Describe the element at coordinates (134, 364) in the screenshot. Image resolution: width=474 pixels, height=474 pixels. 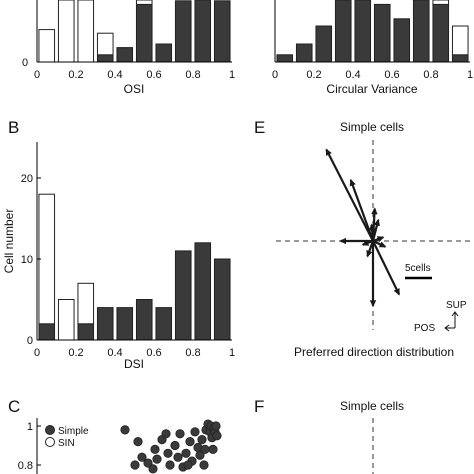
I see `x-axis-title: DSI` at that location.